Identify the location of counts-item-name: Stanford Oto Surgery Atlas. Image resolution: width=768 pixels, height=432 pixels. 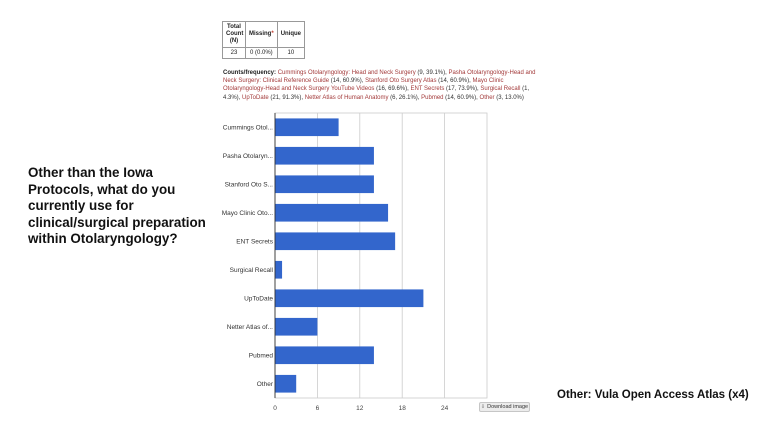
(401, 81).